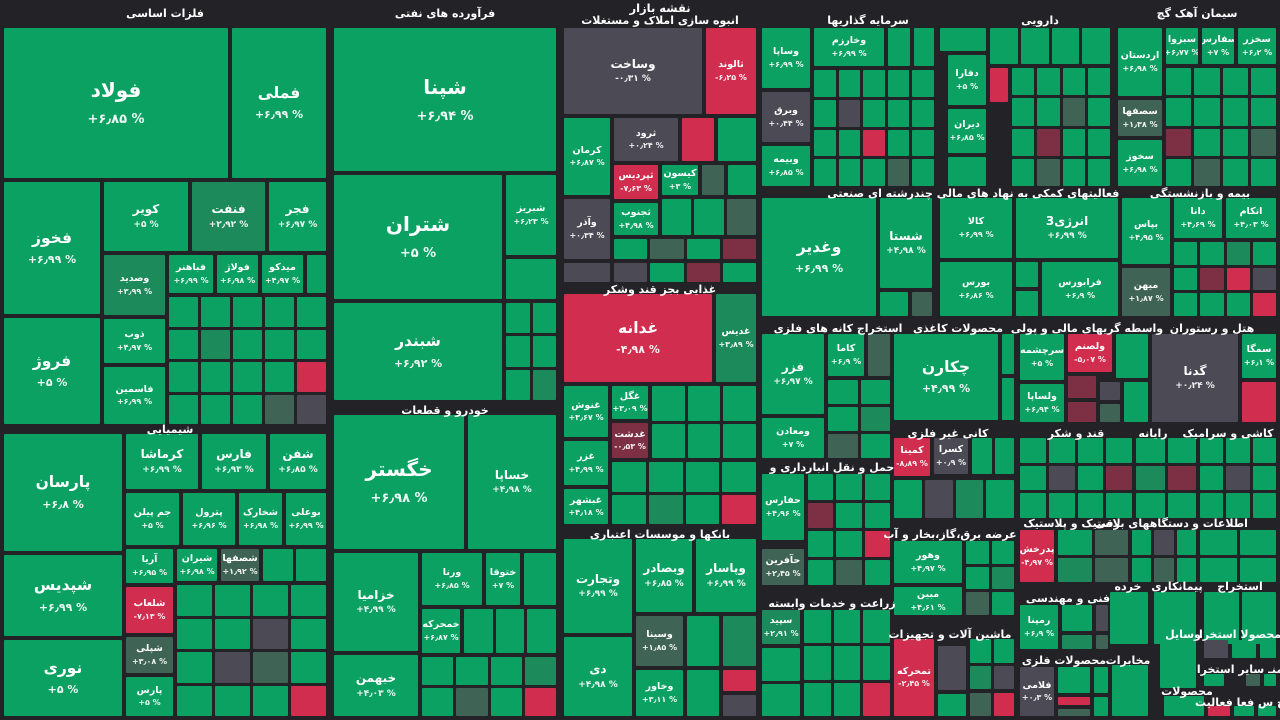 The image size is (1280, 720). Describe the element at coordinates (191, 274) in the screenshot. I see `stock-tile: فباهنر +۶٫۹۹ %` at that location.